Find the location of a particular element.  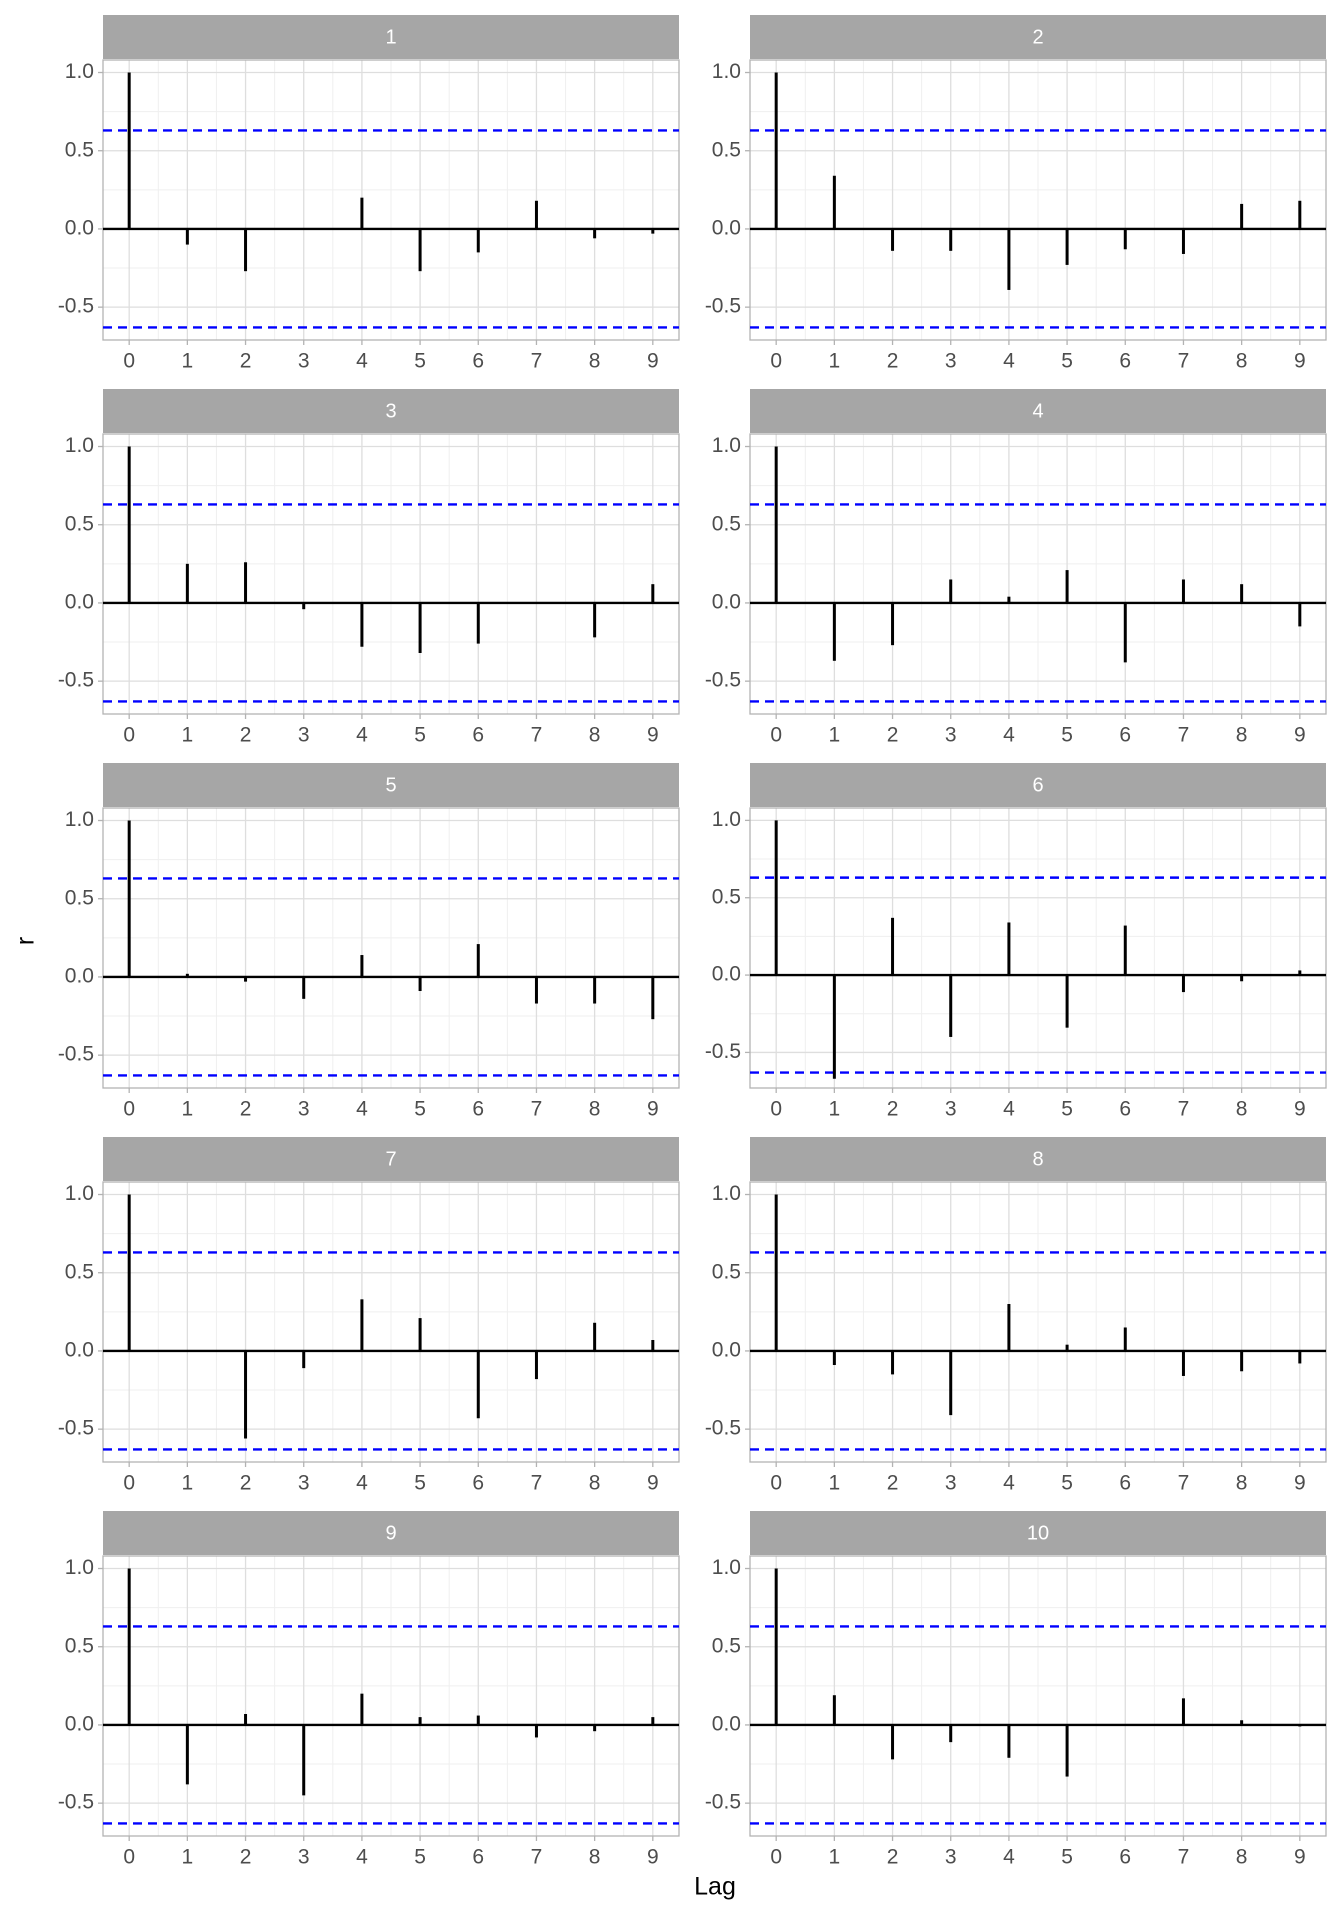

strip-label: 1 is located at coordinates (390, 37).